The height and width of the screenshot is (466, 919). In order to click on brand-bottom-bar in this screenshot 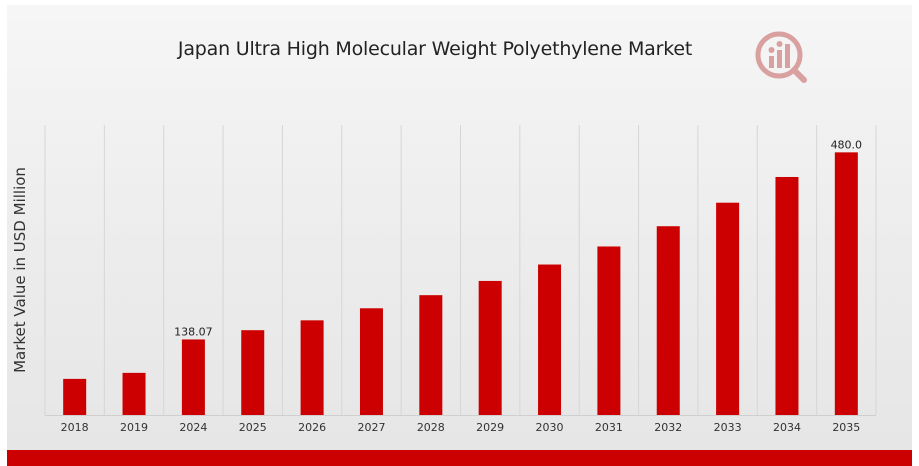, I will do `click(459, 458)`.